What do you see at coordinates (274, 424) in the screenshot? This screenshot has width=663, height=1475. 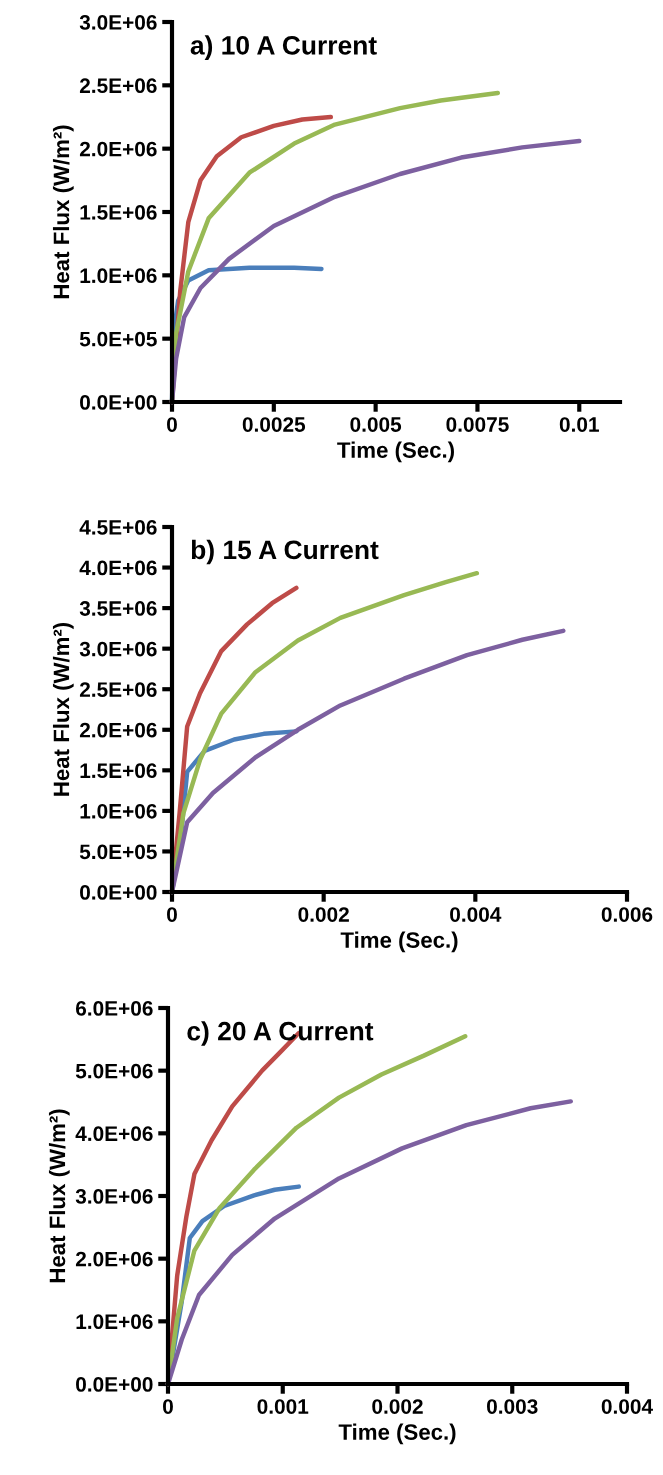 I see `x-tick-label: 0.0025` at bounding box center [274, 424].